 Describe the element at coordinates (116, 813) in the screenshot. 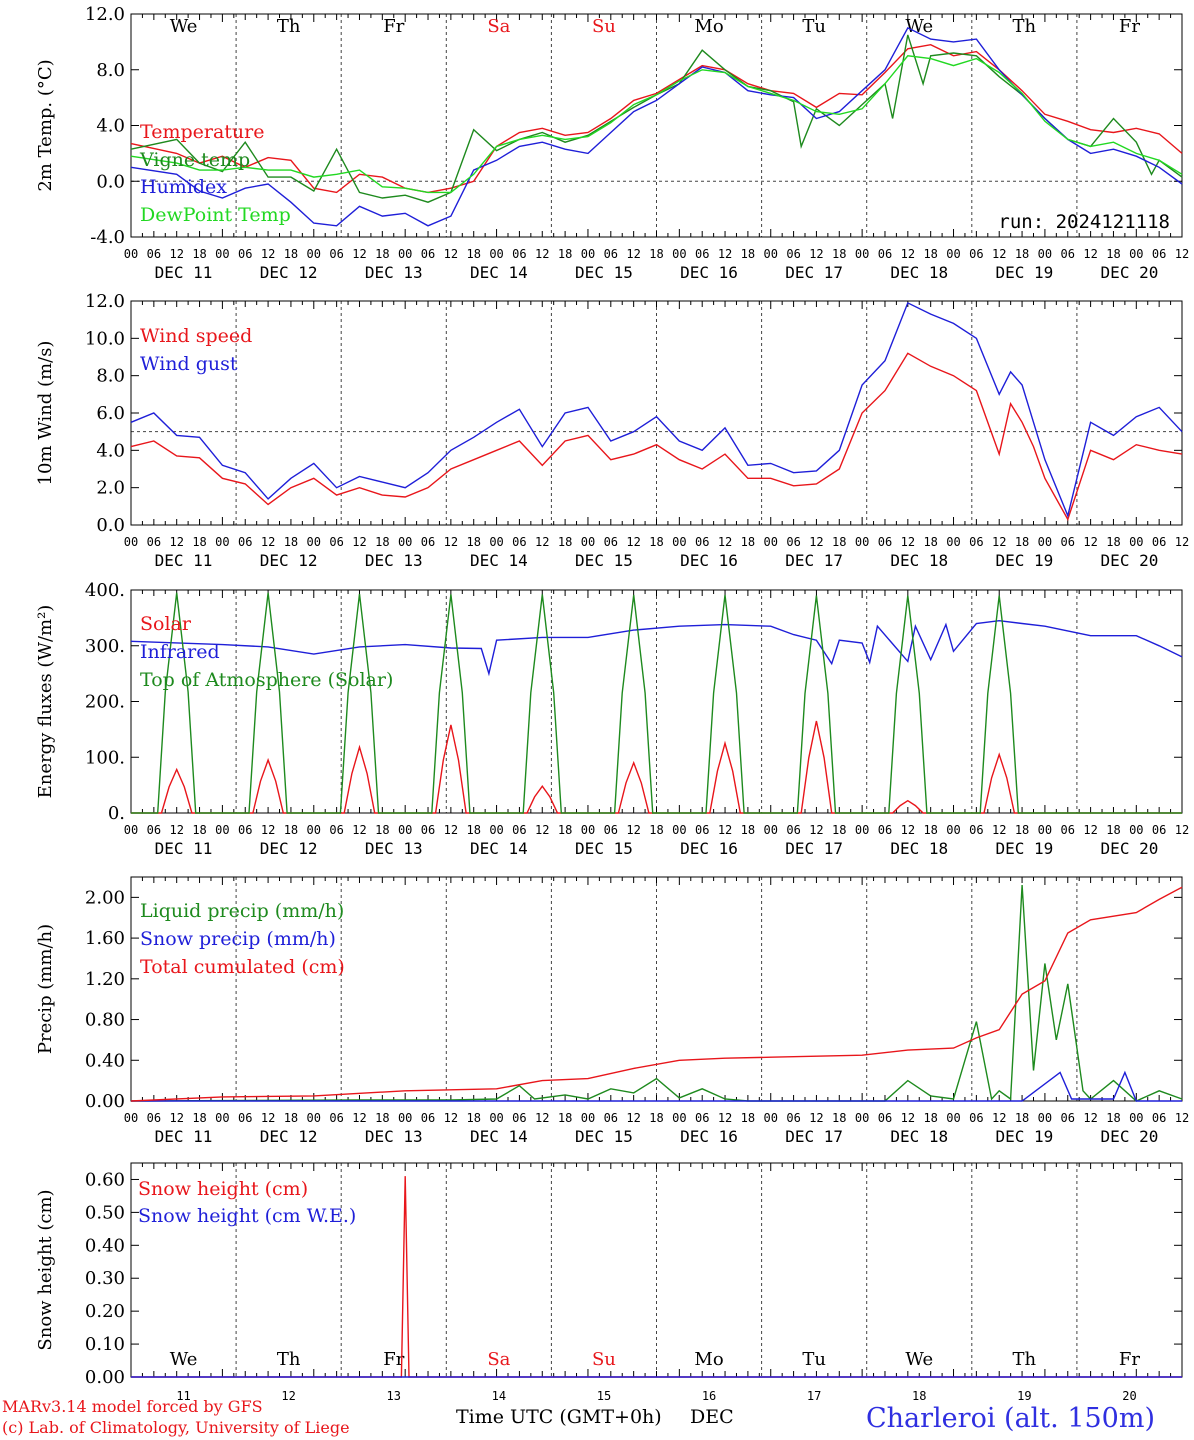

I see `y-tick-label: 0.` at that location.